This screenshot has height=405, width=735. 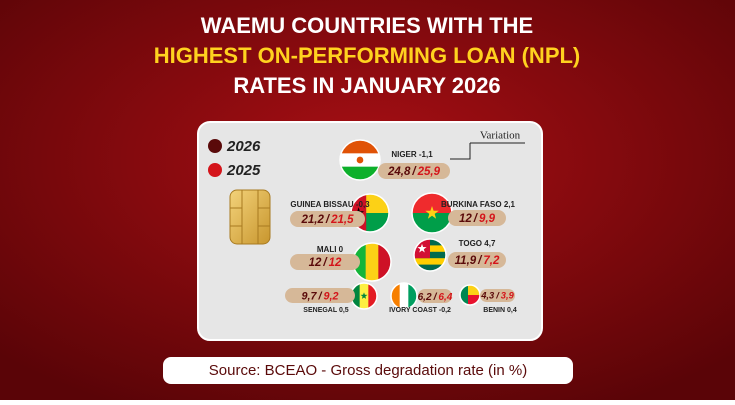 What do you see at coordinates (420, 310) in the screenshot?
I see `country-label: IVORY COAST -0,2` at bounding box center [420, 310].